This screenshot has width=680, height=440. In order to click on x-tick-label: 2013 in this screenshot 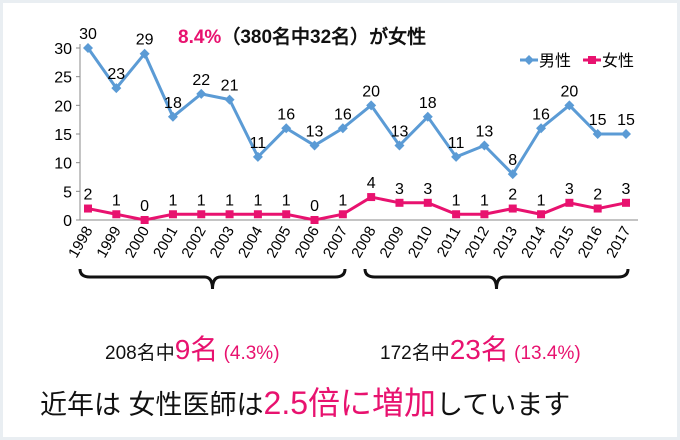, I will do `click(505, 242)`.